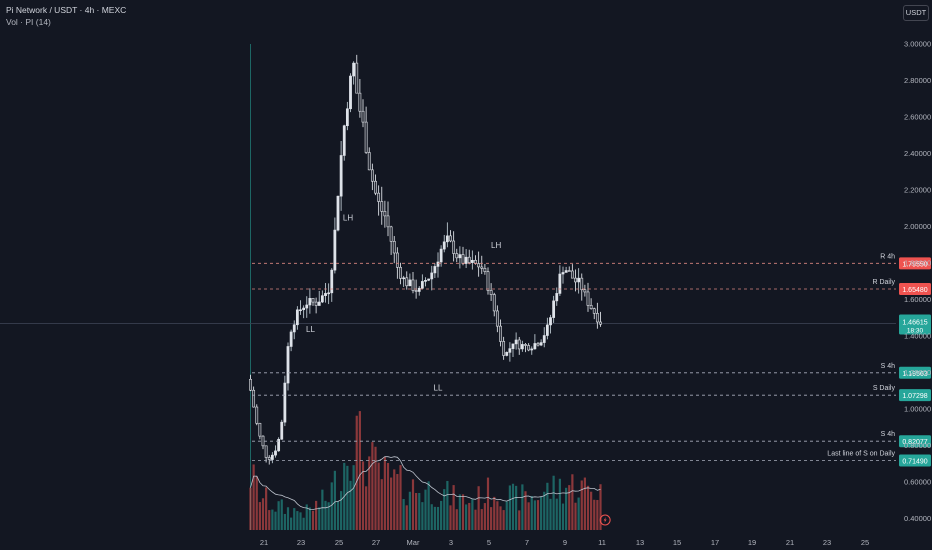  Describe the element at coordinates (917, 518) in the screenshot. I see `price-tick-label: 0.40000` at that location.